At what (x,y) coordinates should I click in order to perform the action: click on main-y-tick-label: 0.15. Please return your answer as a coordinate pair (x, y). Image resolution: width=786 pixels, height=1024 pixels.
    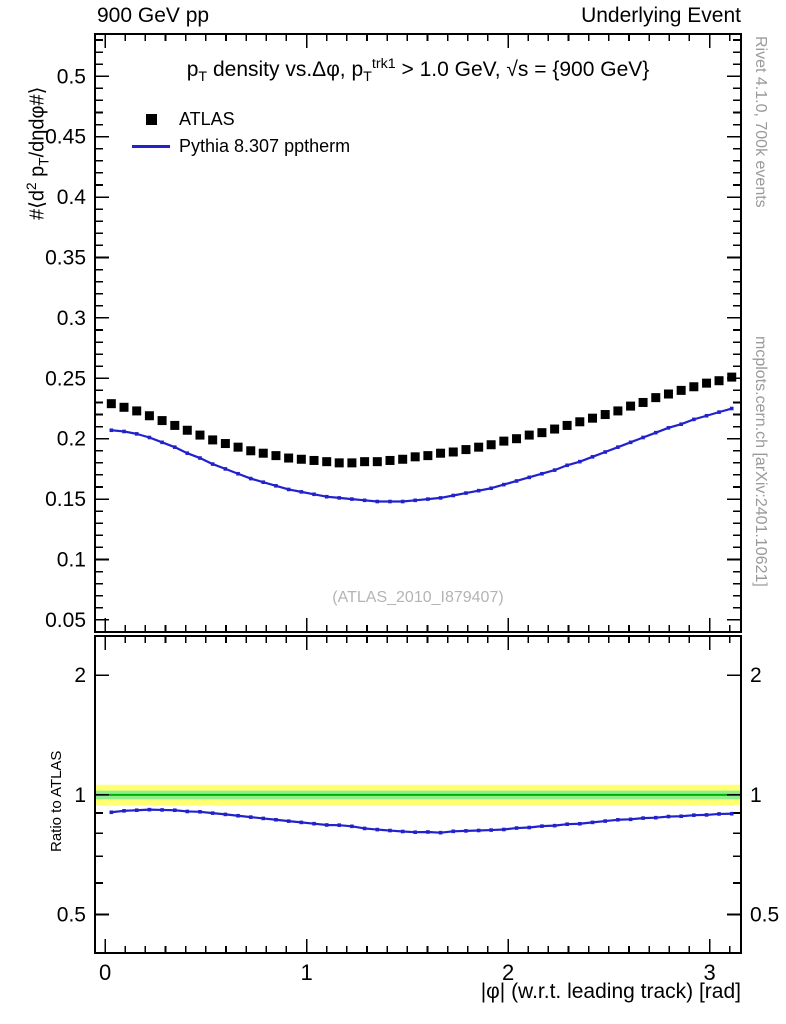
    Looking at the image, I should click on (65, 499).